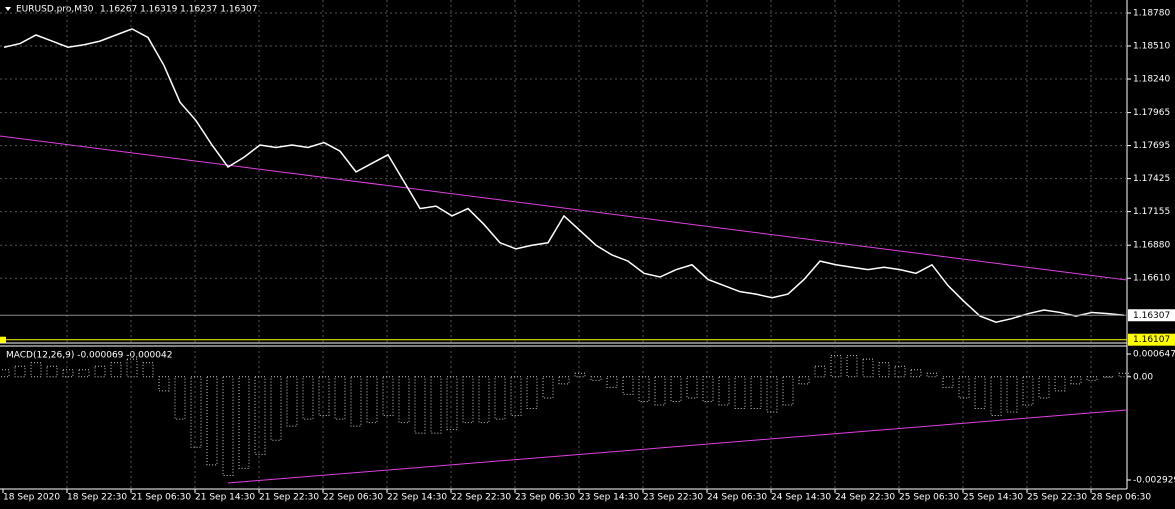  I want to click on ohlc-label: 1.16267 1.16319 1.16237 1.16307, so click(178, 10).